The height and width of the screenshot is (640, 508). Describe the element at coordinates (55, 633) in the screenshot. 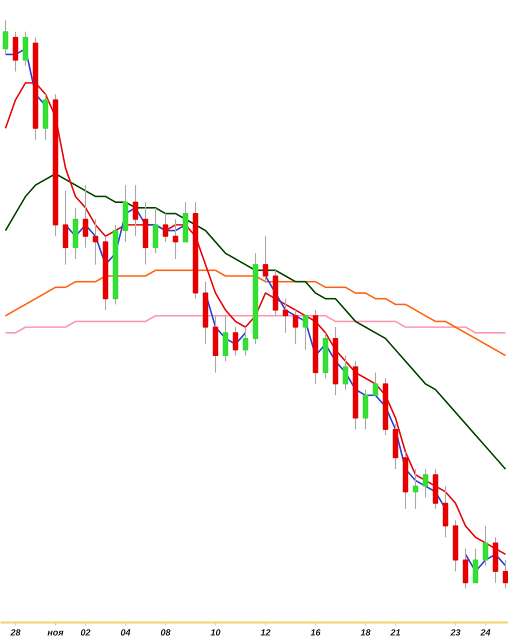

I see `x-tick-label: ноя` at that location.